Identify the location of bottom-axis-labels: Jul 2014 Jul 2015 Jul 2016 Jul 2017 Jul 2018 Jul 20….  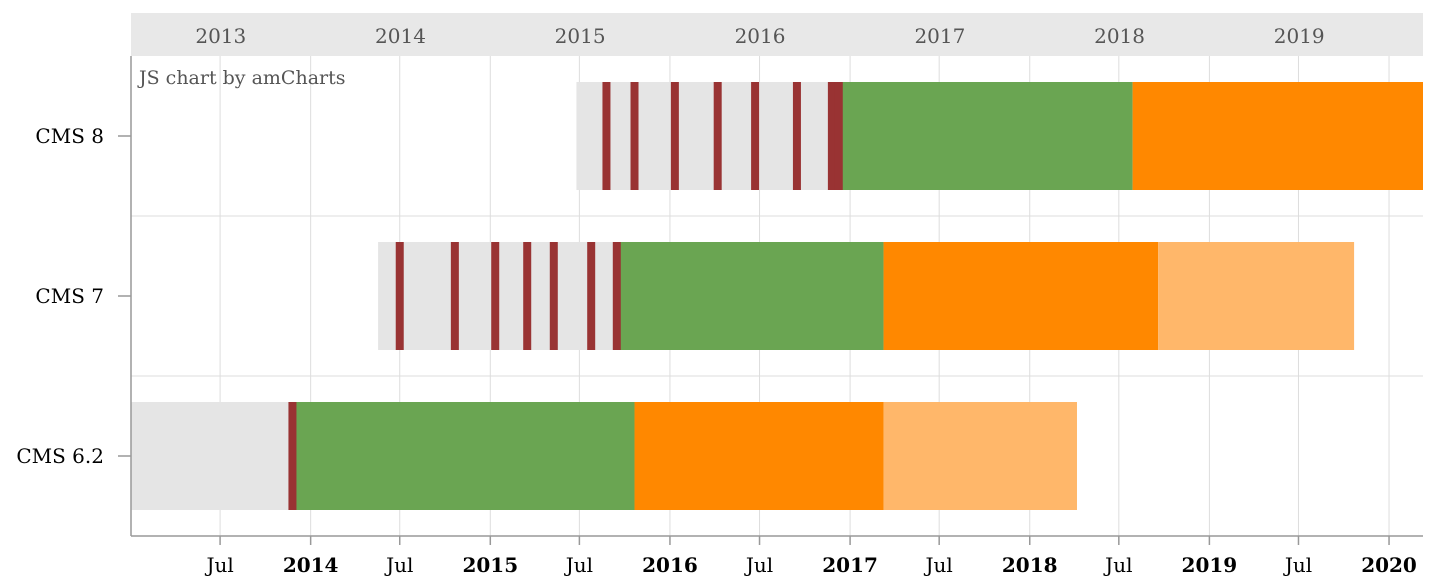
(810, 565).